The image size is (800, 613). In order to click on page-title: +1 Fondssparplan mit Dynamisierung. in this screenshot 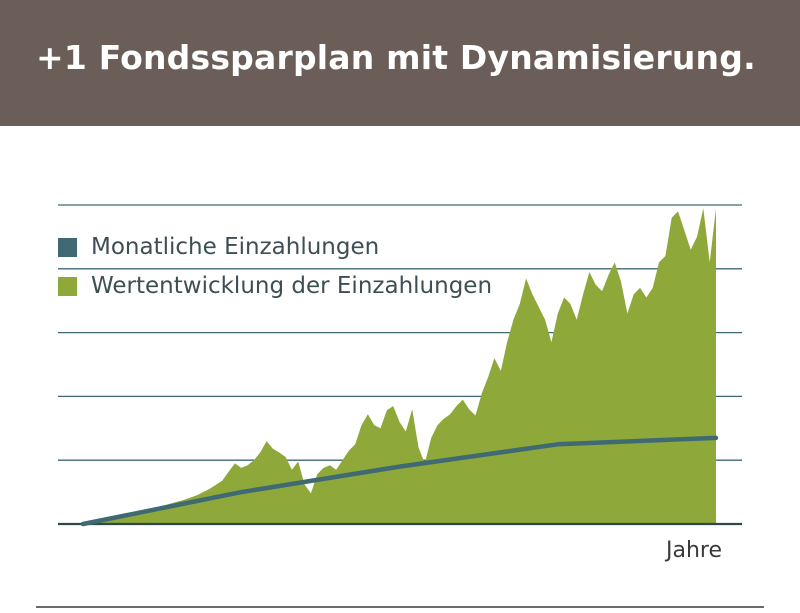, I will do `click(396, 57)`.